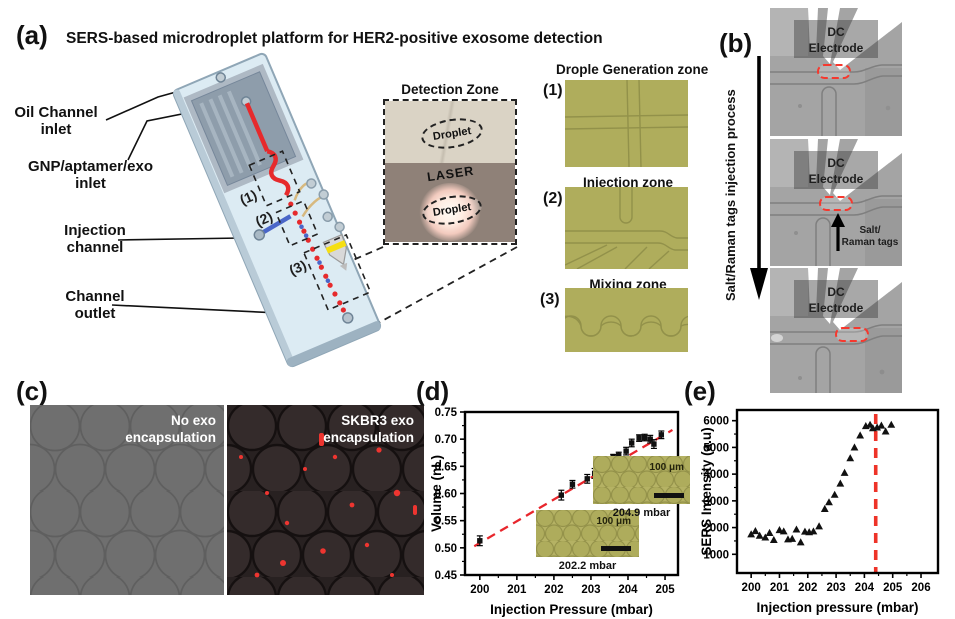 The width and height of the screenshot is (955, 619). What do you see at coordinates (553, 198) in the screenshot?
I see `zone-marker-2: (2)` at bounding box center [553, 198].